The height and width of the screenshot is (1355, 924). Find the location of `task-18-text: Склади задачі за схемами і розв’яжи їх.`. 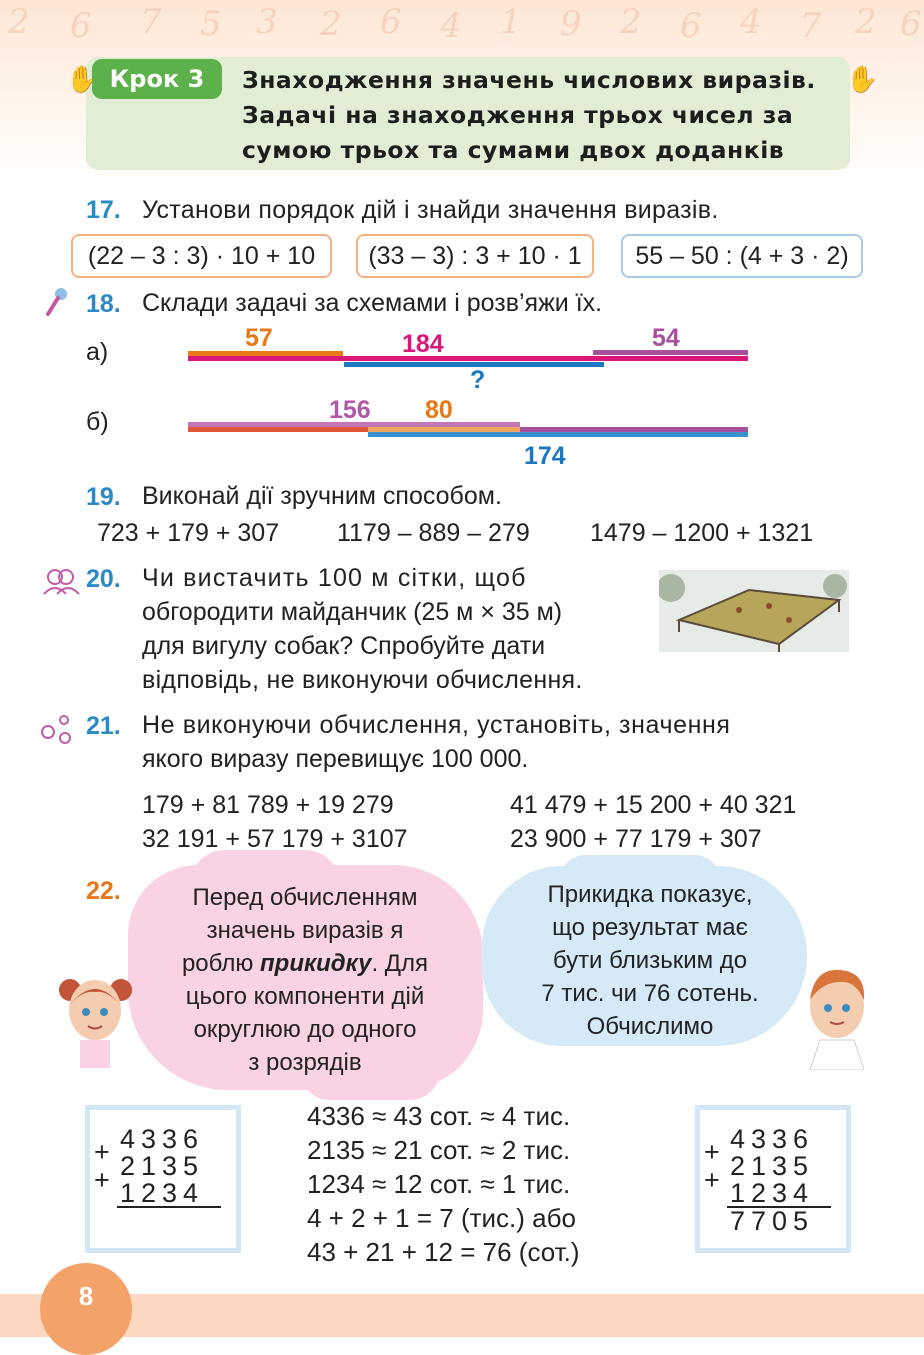

task-18-text: Склади задачі за схемами і розв’яжи їх. is located at coordinates (372, 303).